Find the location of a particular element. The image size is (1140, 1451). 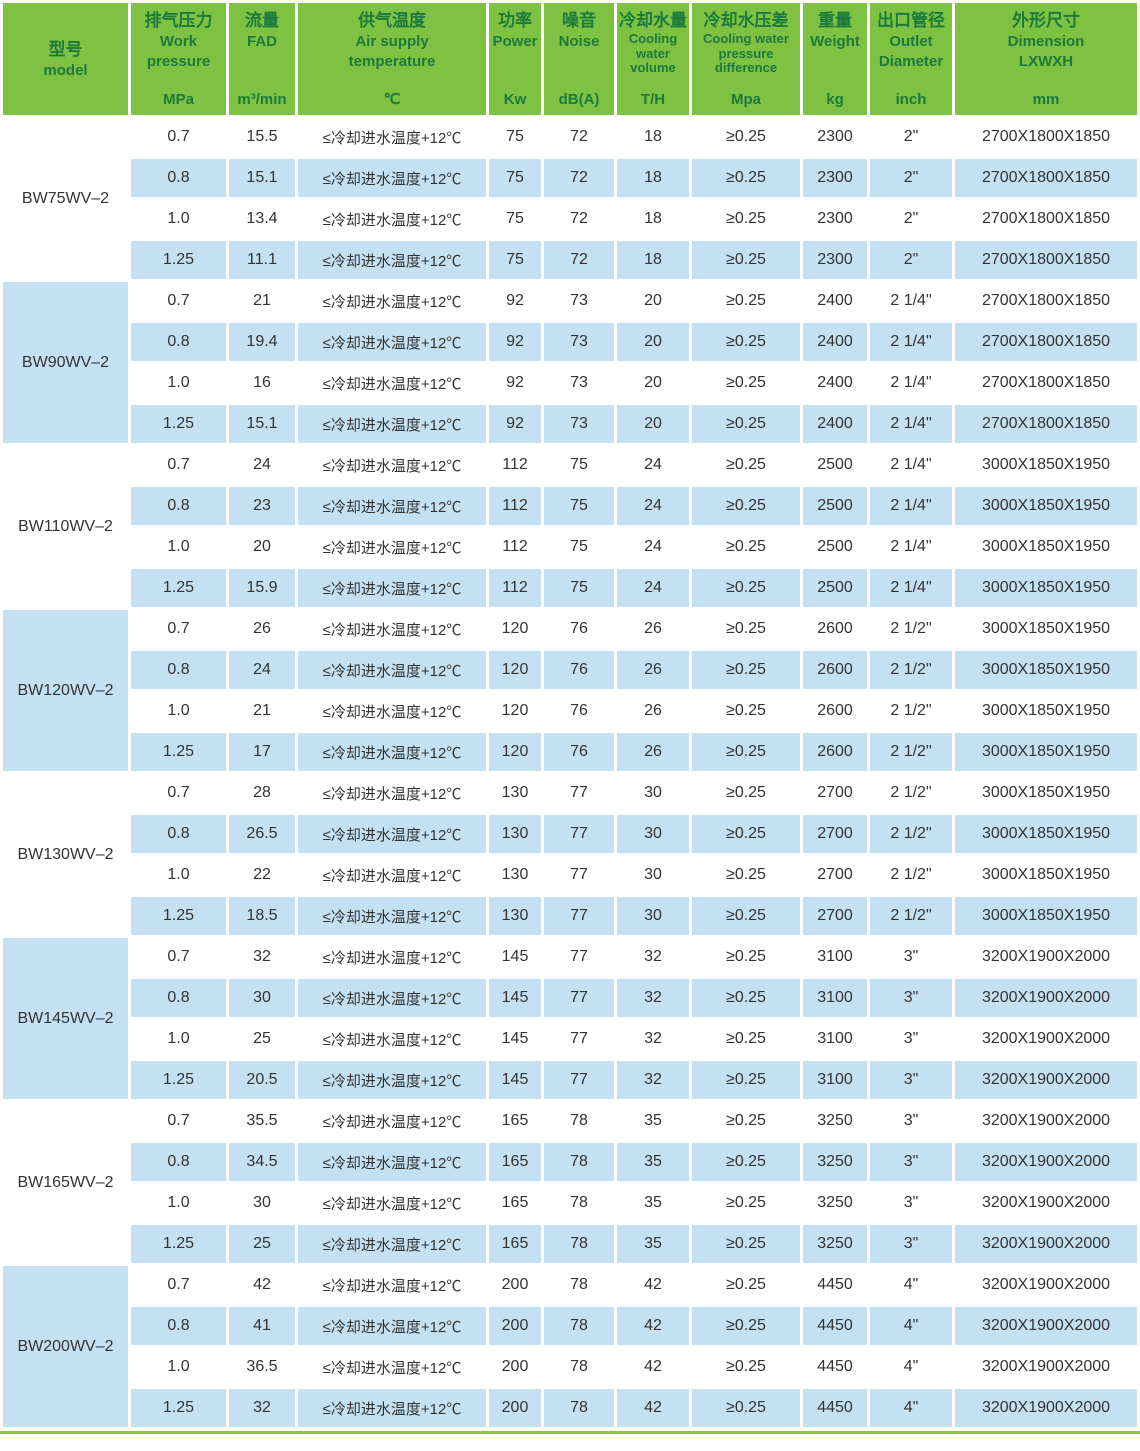

cell-cooling: 20 is located at coordinates (653, 342).